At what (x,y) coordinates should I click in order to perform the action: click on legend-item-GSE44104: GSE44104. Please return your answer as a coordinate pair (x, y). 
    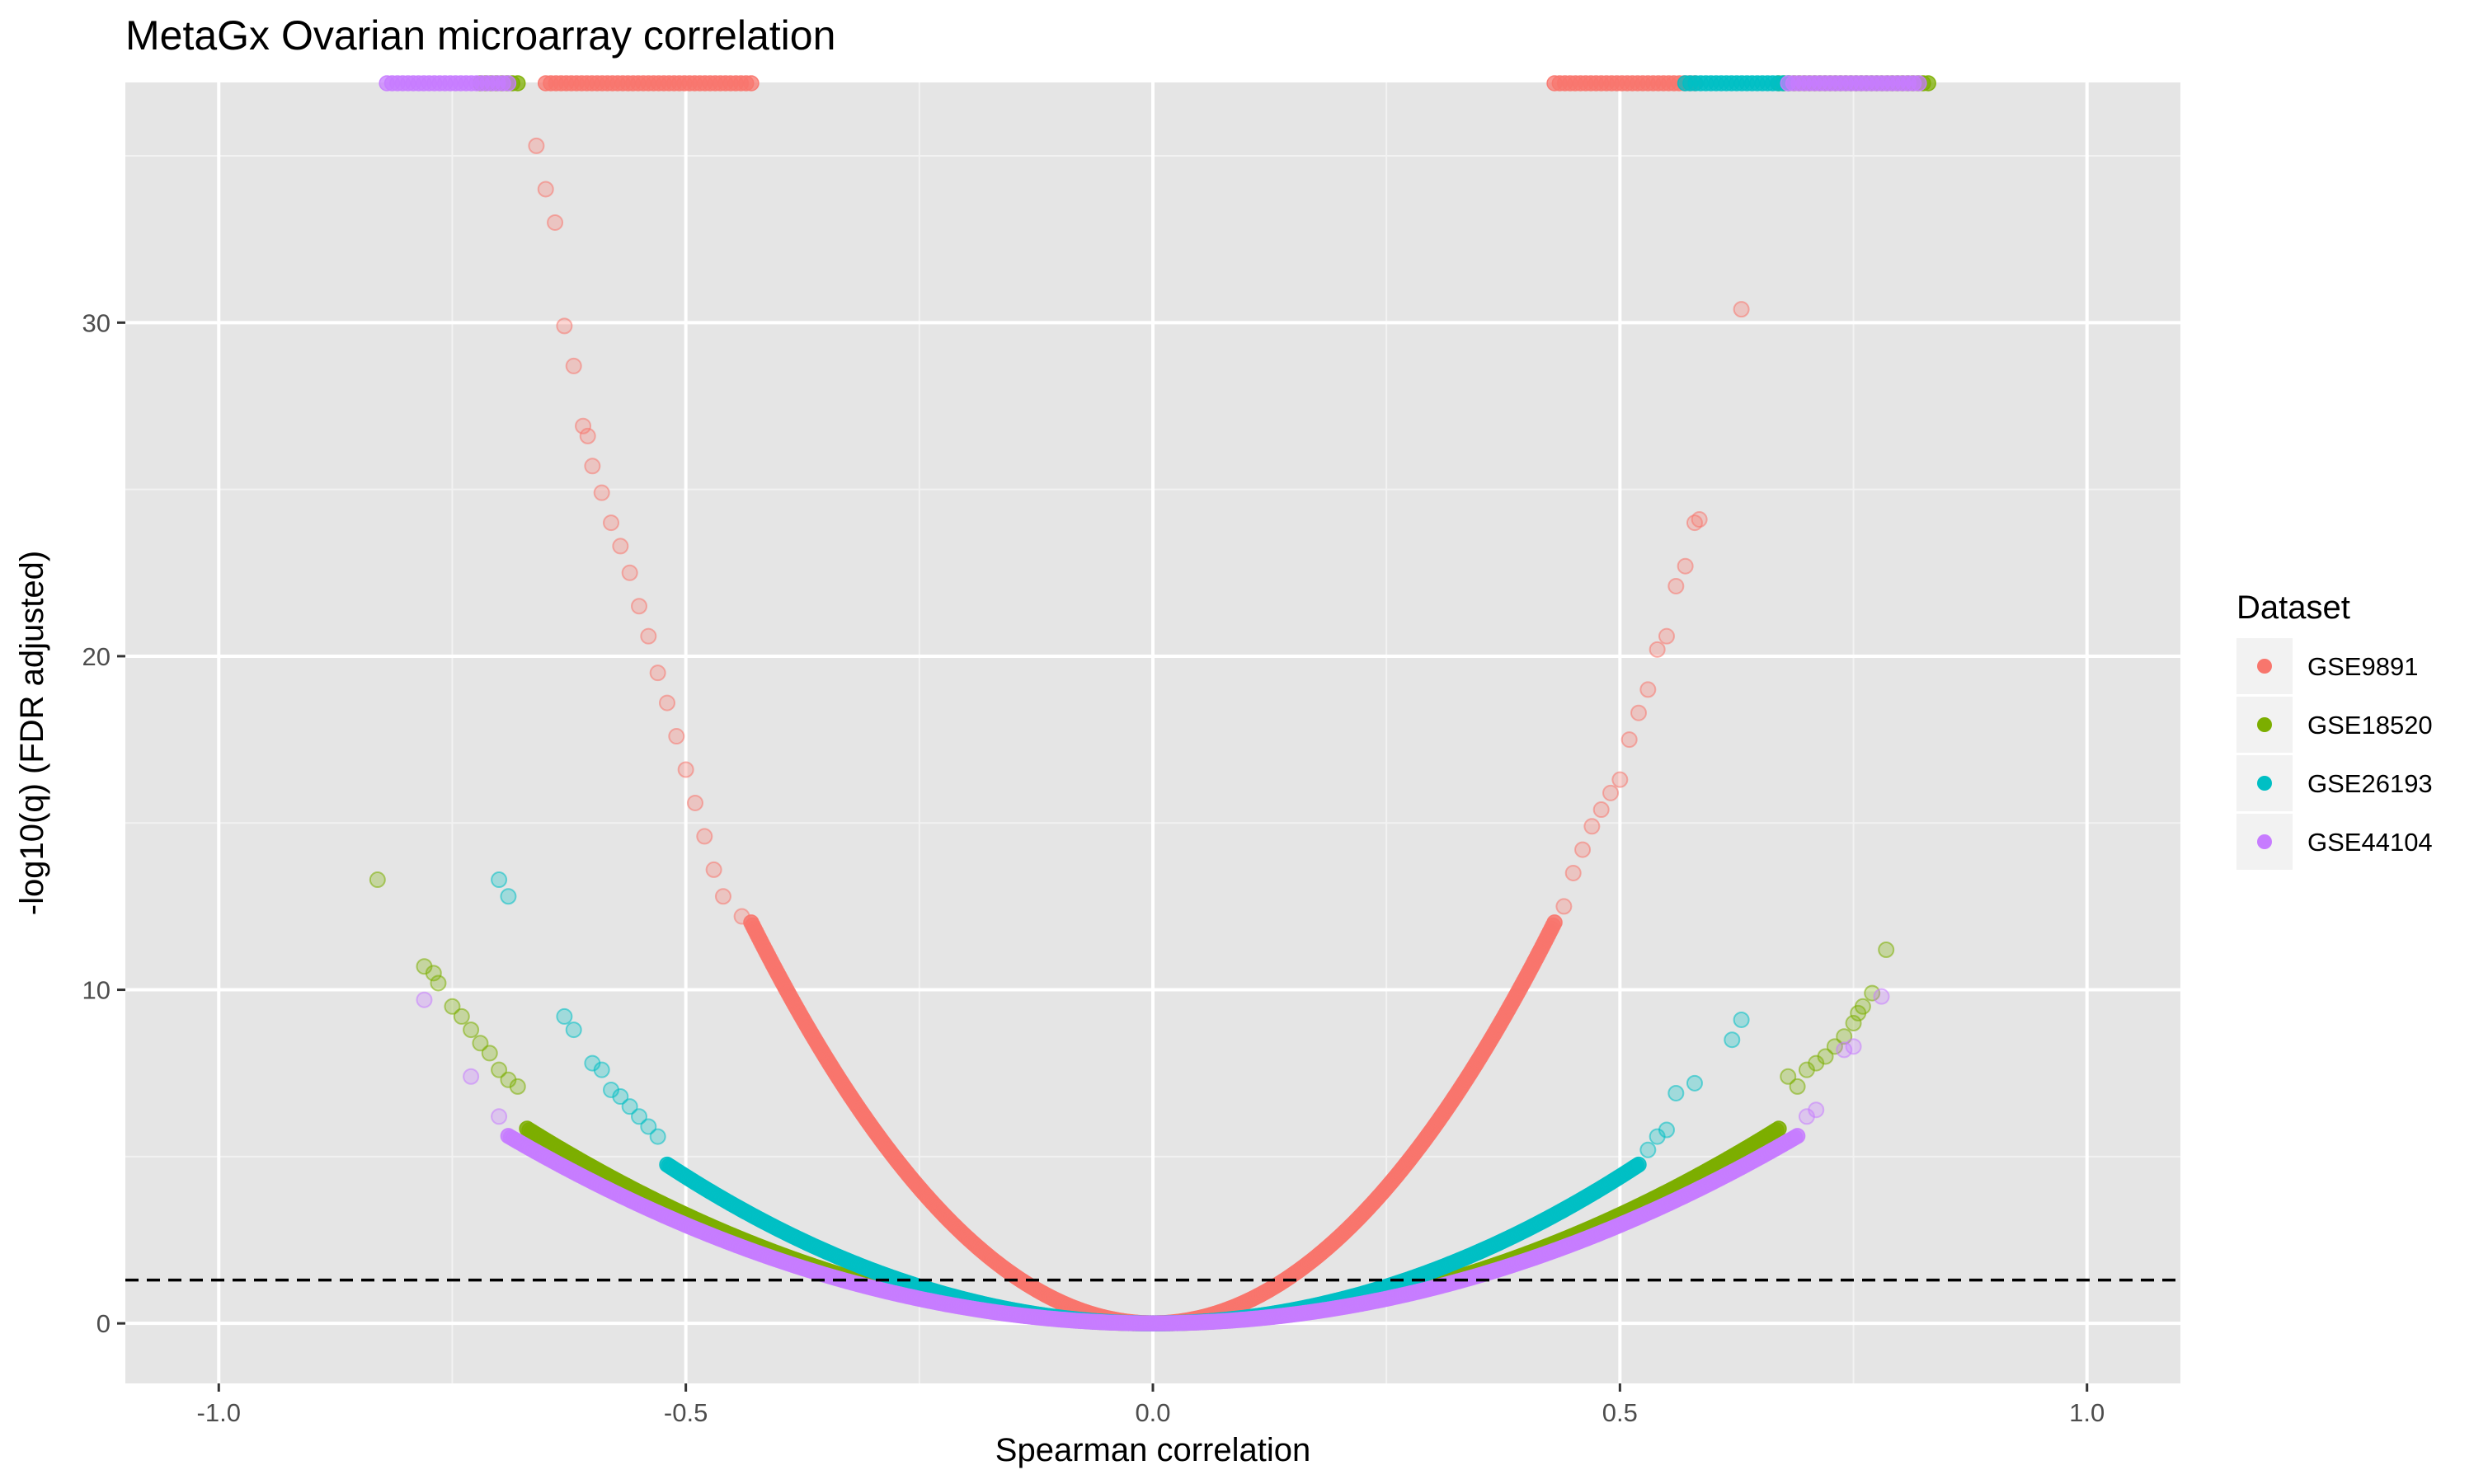
    Looking at the image, I should click on (2334, 842).